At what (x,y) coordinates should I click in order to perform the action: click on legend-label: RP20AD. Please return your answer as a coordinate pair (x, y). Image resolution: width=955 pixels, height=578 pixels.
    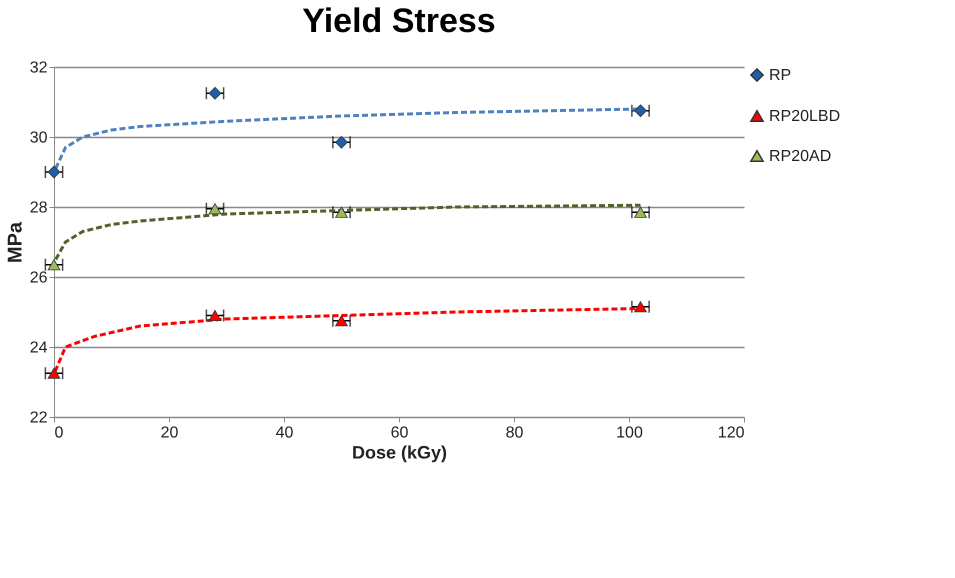
    Looking at the image, I should click on (800, 156).